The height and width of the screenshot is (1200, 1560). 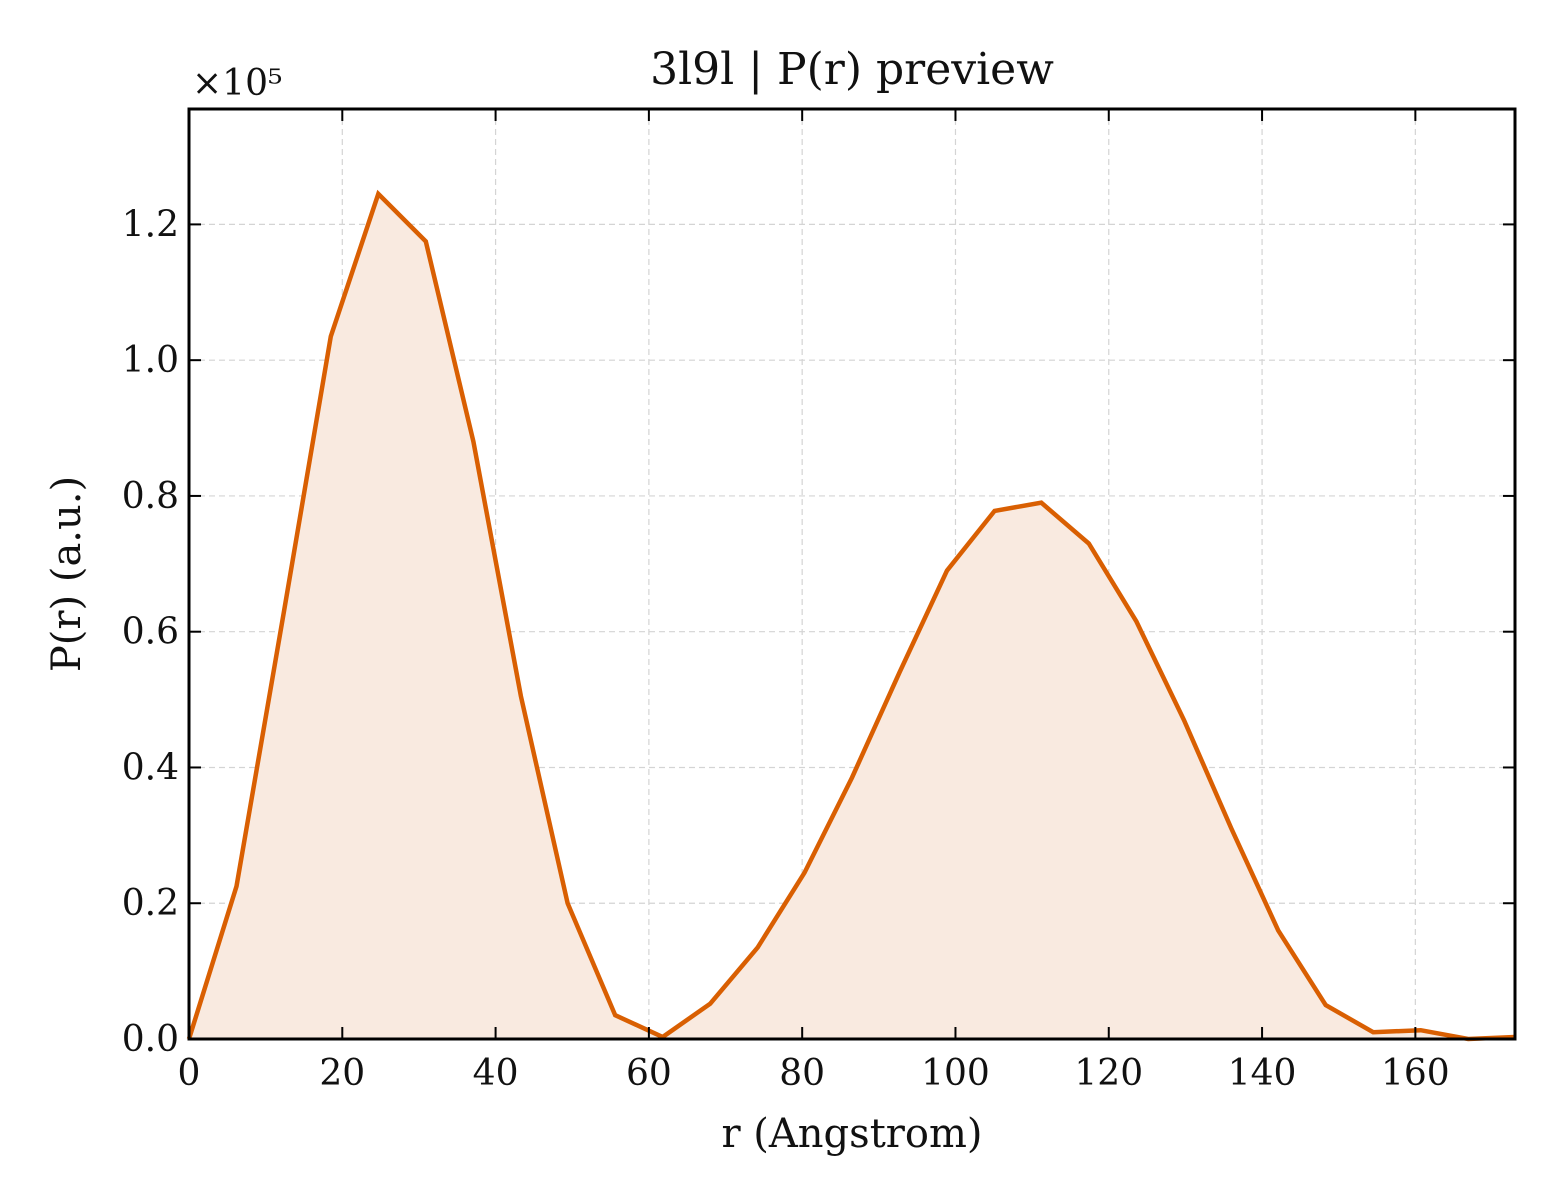 I want to click on x-tick-label: 80, so click(x=802, y=1073).